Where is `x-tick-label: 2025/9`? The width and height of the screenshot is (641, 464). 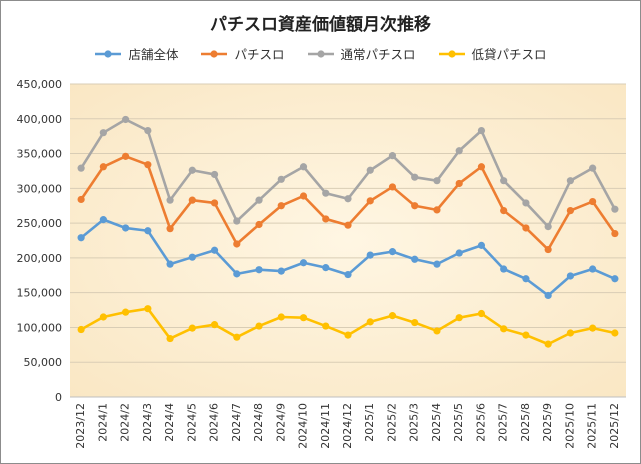
x-tick-label: 2025/9 is located at coordinates (547, 422).